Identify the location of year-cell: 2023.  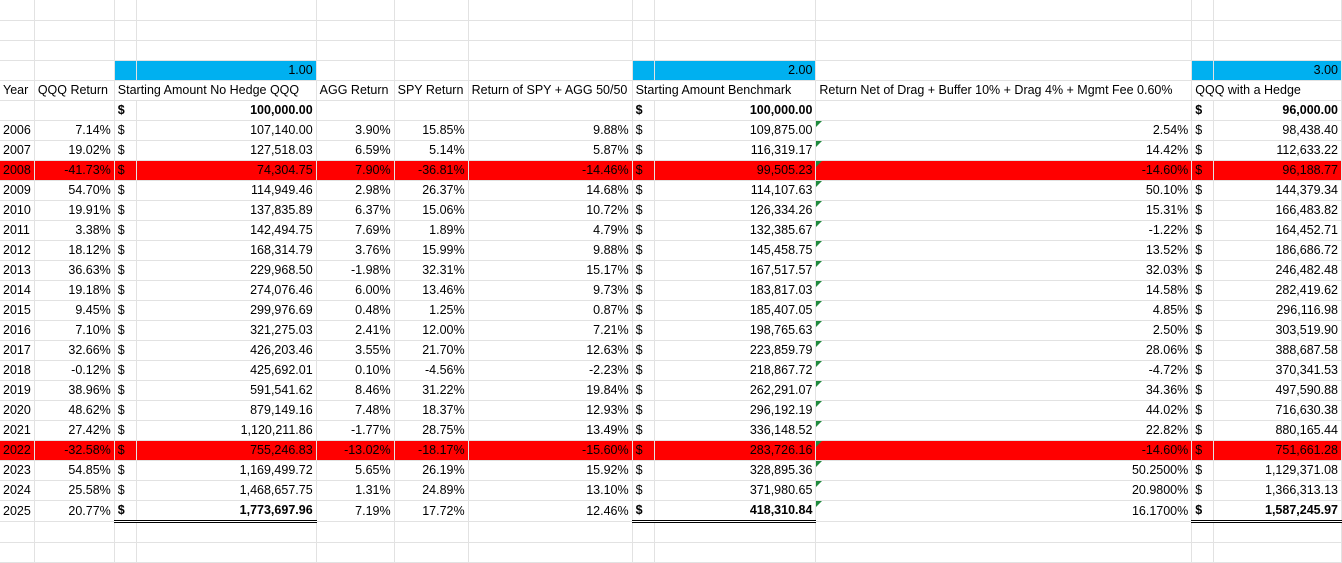
(17, 470).